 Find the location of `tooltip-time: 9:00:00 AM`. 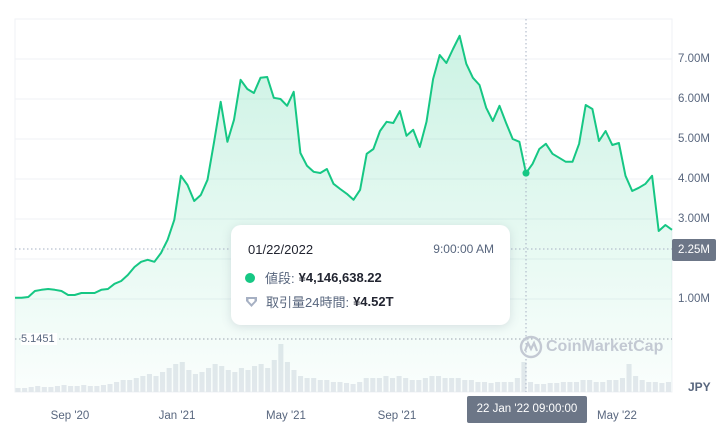

tooltip-time: 9:00:00 AM is located at coordinates (463, 249).